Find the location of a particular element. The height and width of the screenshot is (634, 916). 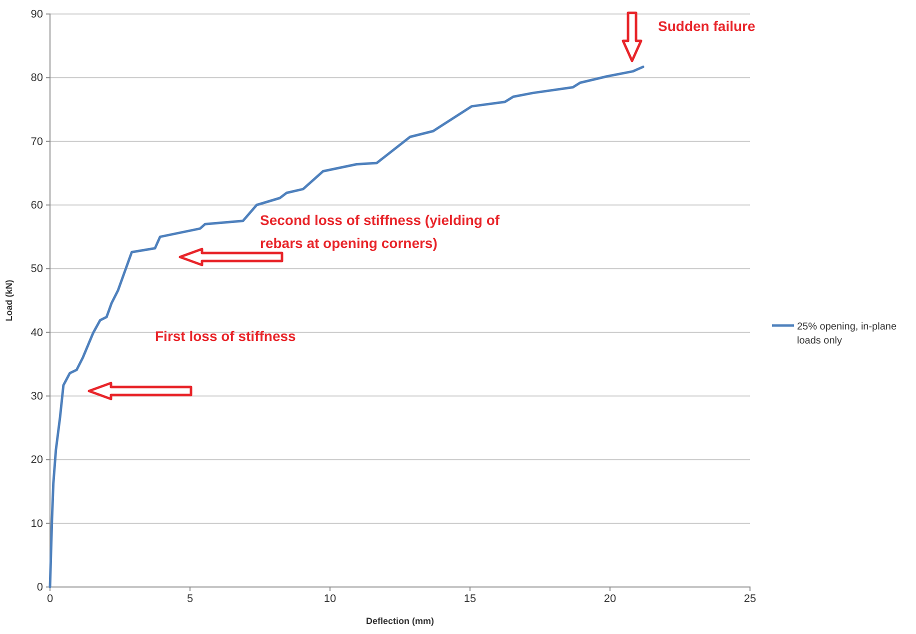

y-tick-label: 40 is located at coordinates (36, 332).